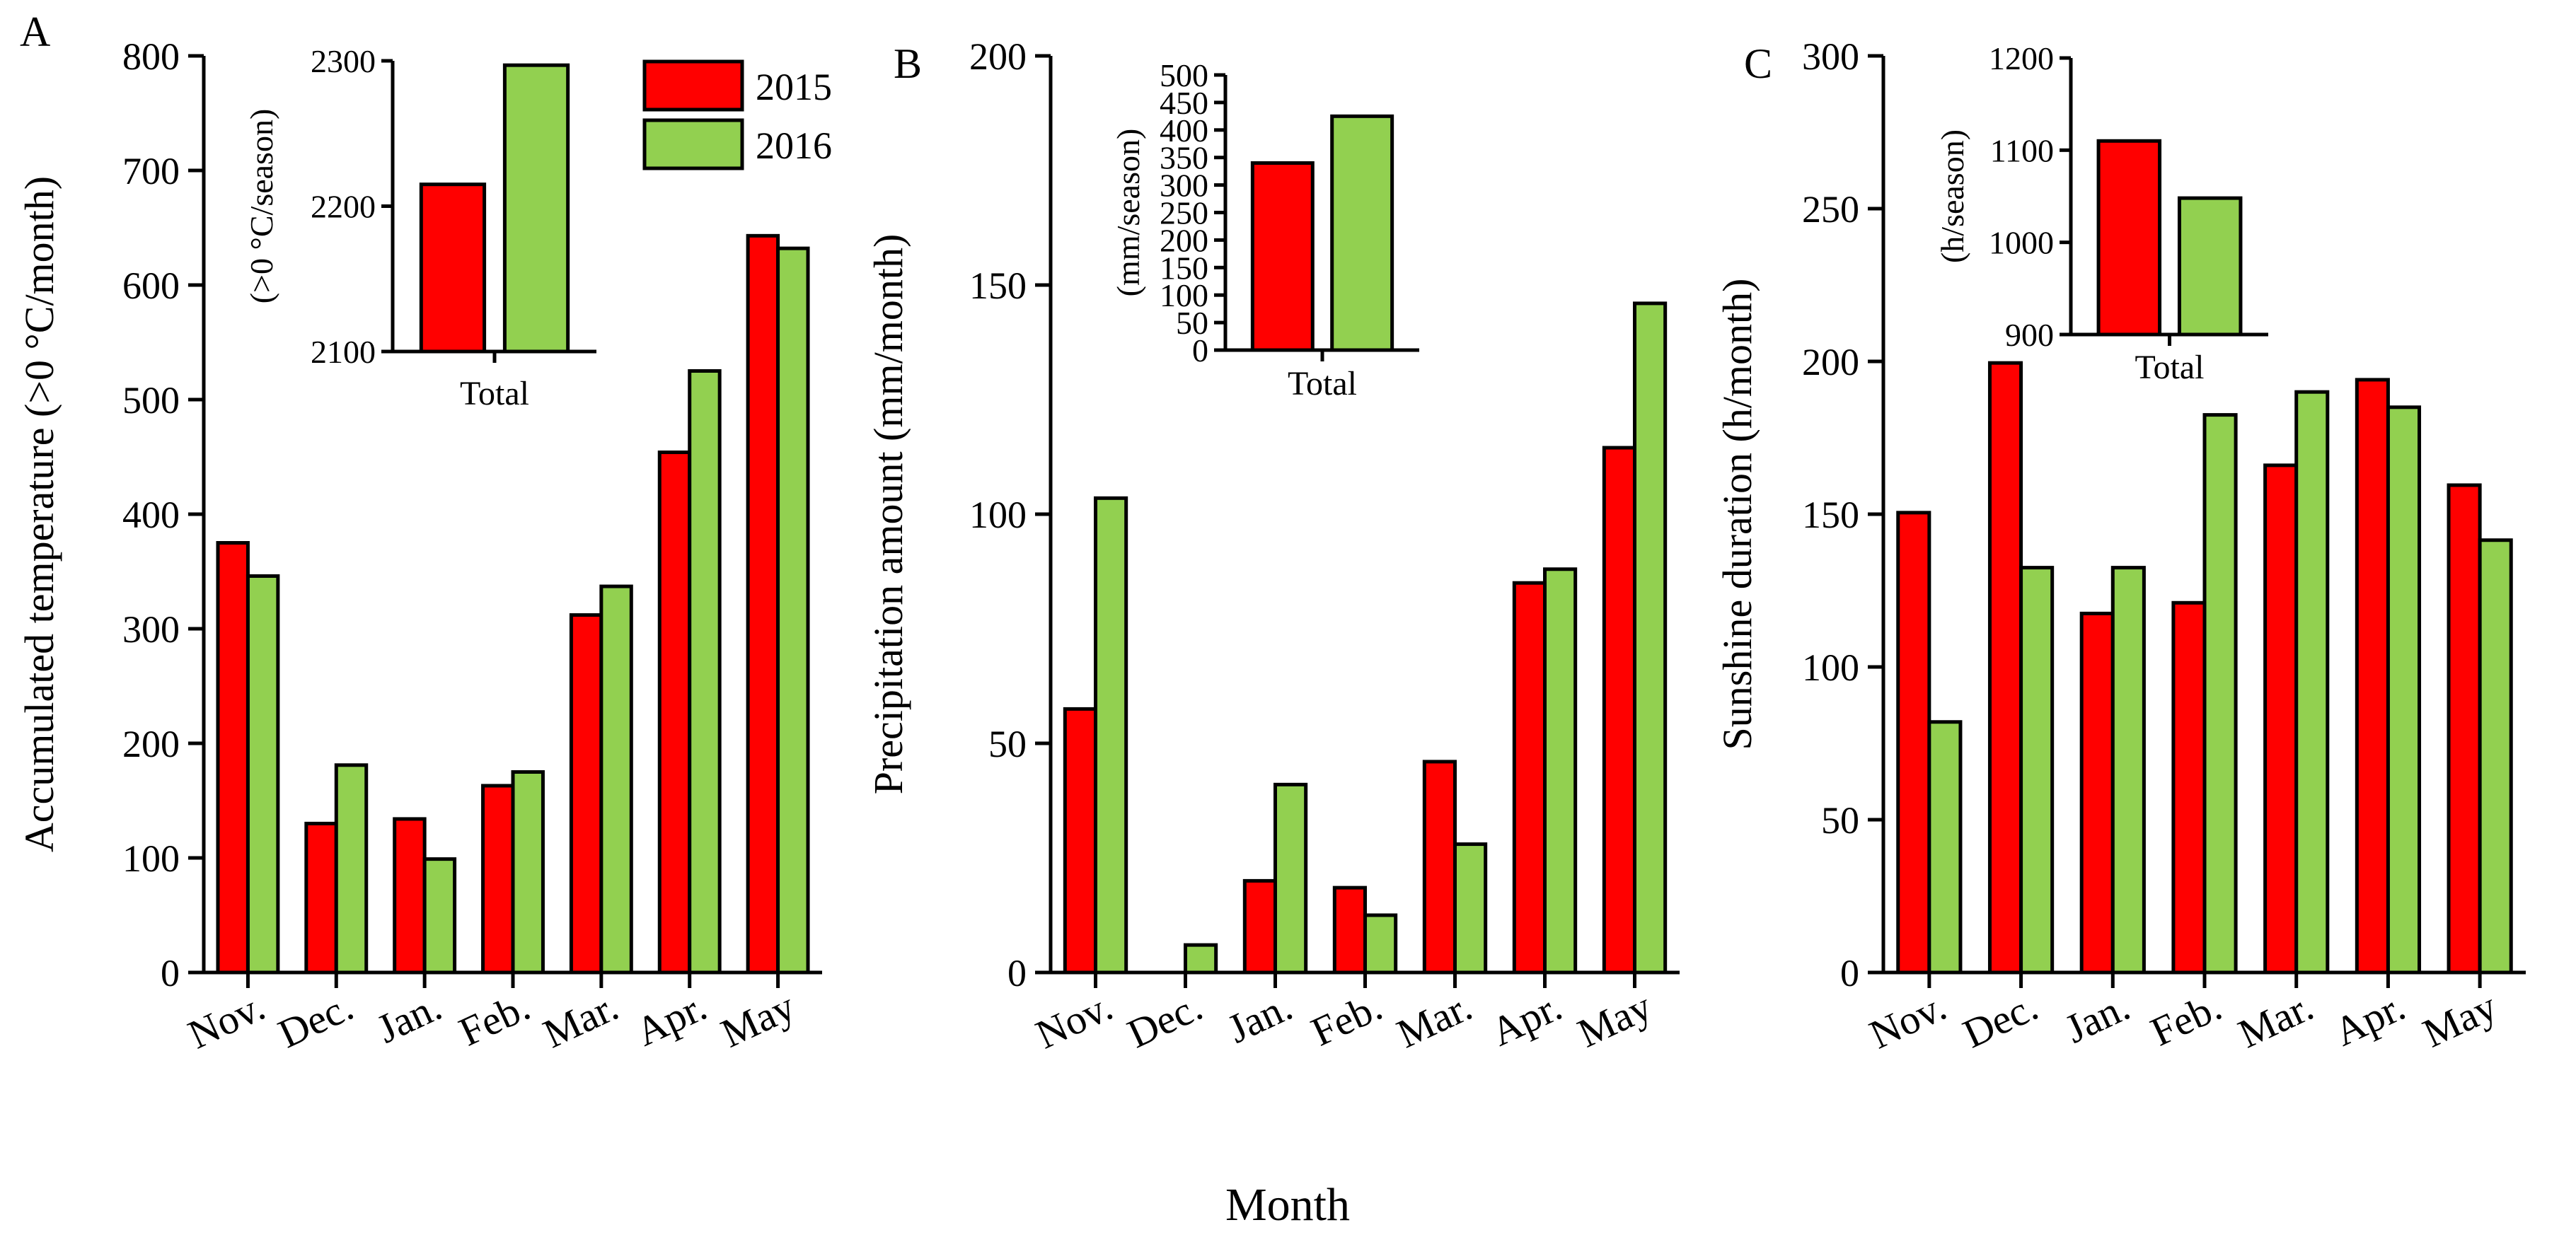  I want to click on y-tick-label: 500, so click(151, 400).